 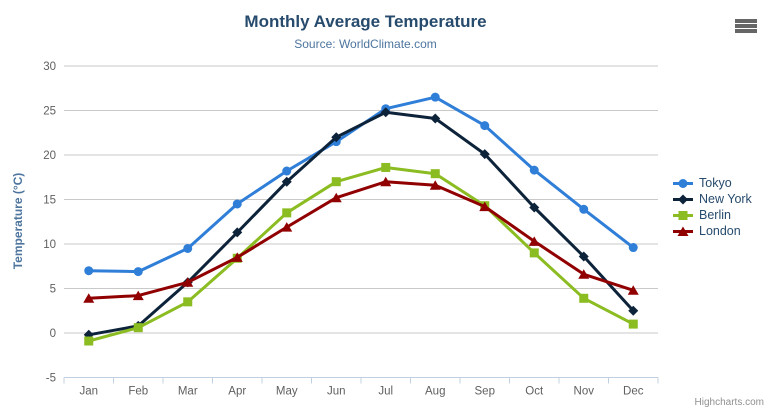 I want to click on legend-item-tokyo: Tokyo, so click(x=712, y=183).